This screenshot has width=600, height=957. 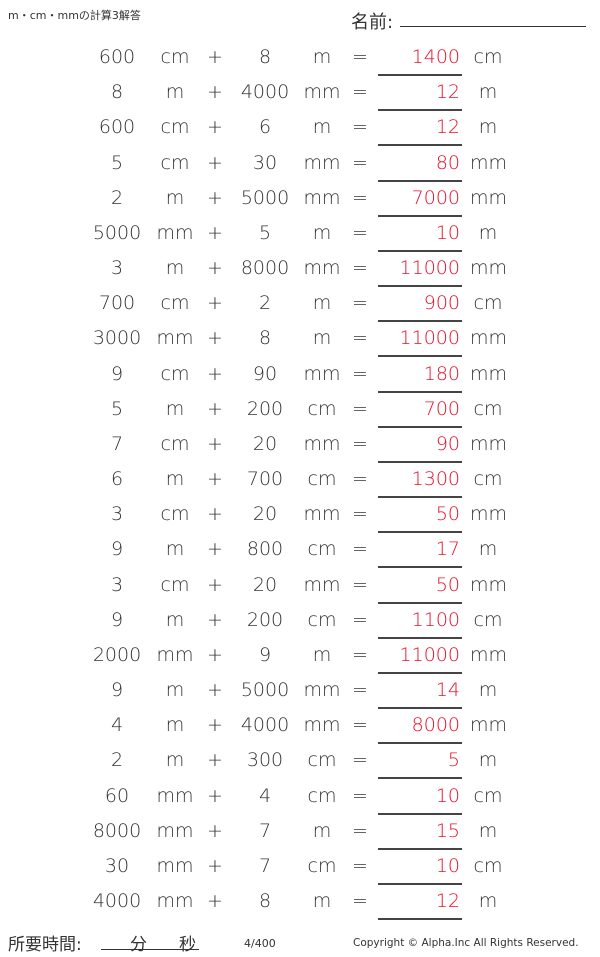 I want to click on first-value: 30, so click(x=117, y=865).